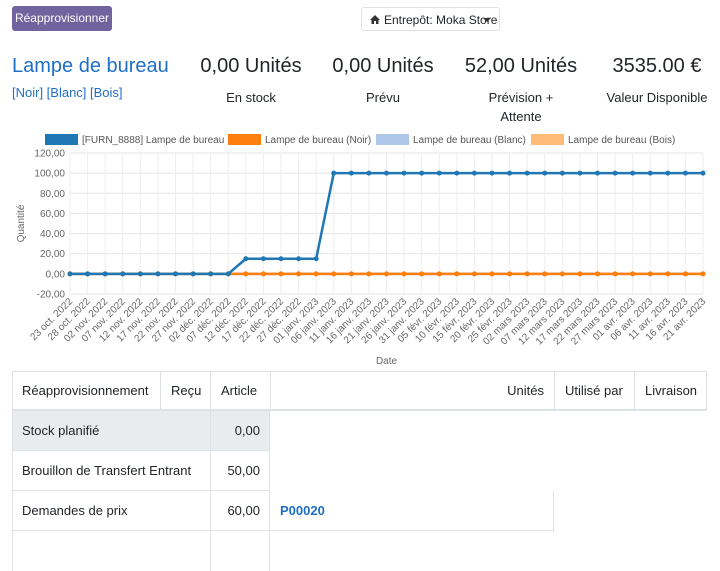 Image resolution: width=720 pixels, height=571 pixels. Describe the element at coordinates (52, 194) in the screenshot. I see `y-tick-label: 80,00` at that location.